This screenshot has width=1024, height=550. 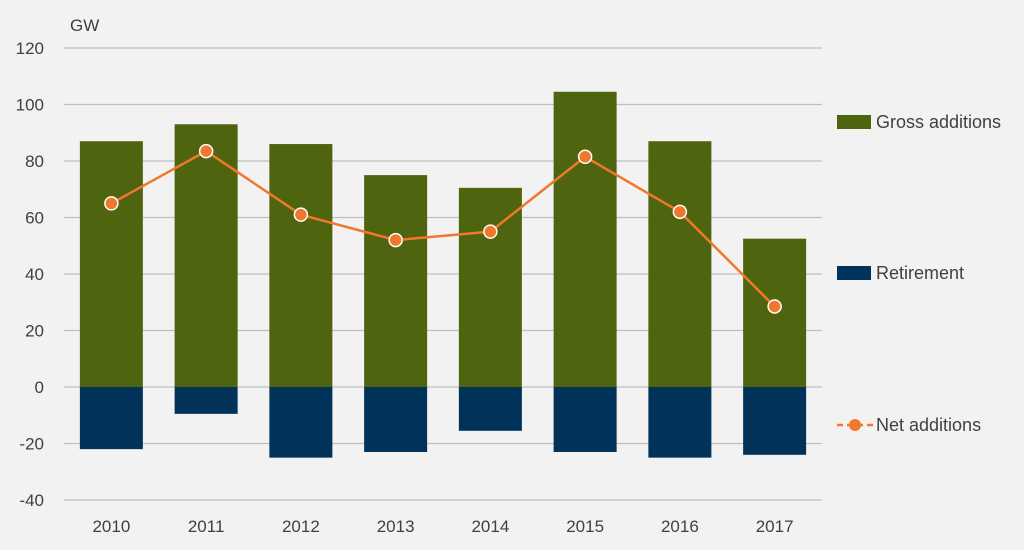 I want to click on y-tick-label: 80, so click(x=34, y=161).